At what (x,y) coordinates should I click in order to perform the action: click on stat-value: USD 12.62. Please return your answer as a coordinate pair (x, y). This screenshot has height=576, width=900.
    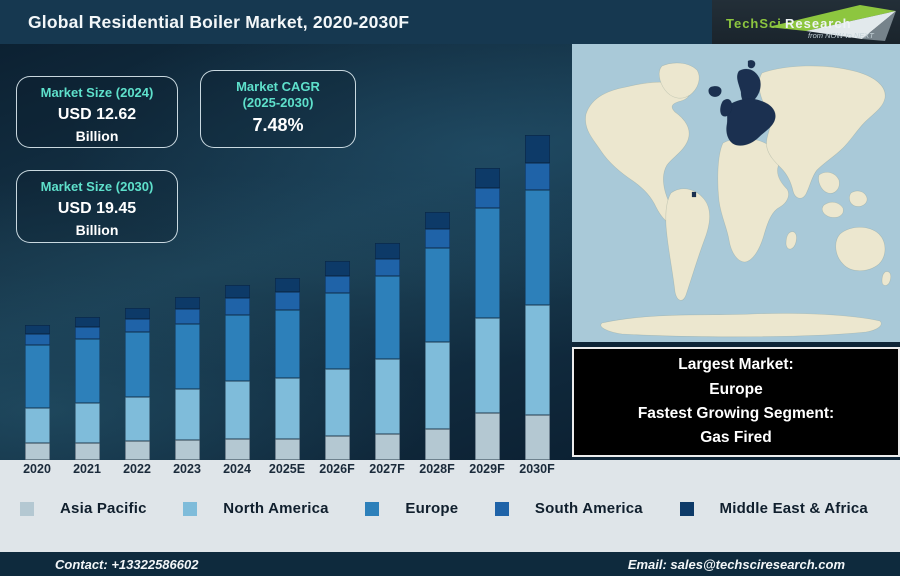
    Looking at the image, I should click on (97, 115).